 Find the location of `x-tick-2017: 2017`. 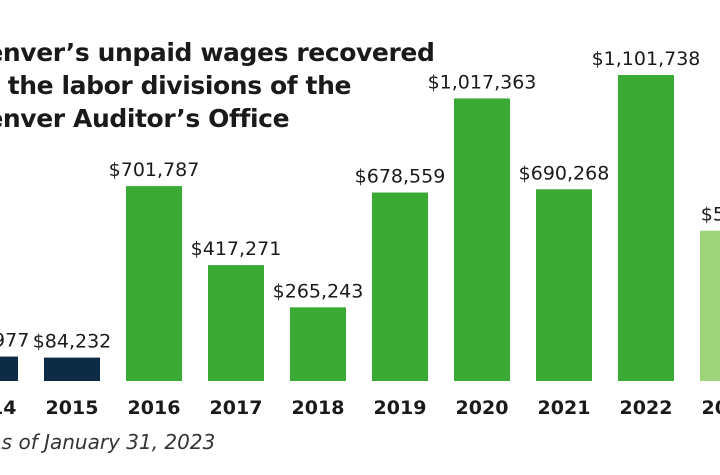

x-tick-2017: 2017 is located at coordinates (236, 408).